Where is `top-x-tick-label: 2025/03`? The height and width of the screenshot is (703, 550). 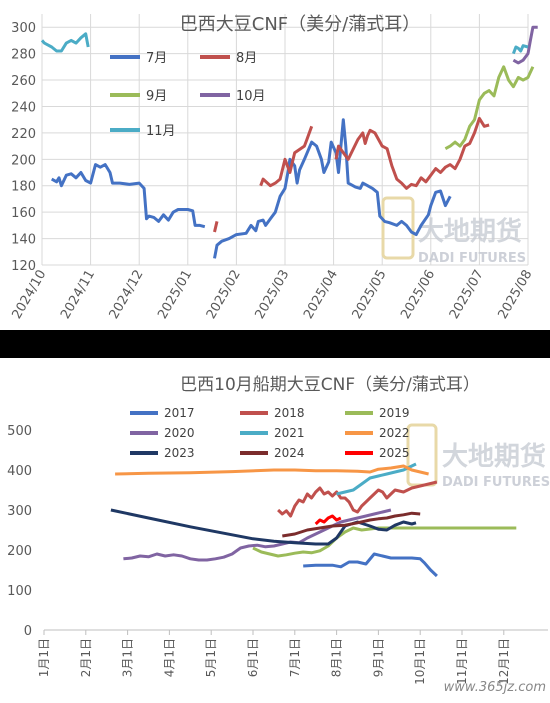
top-x-tick-label: 2025/03 is located at coordinates (272, 295).